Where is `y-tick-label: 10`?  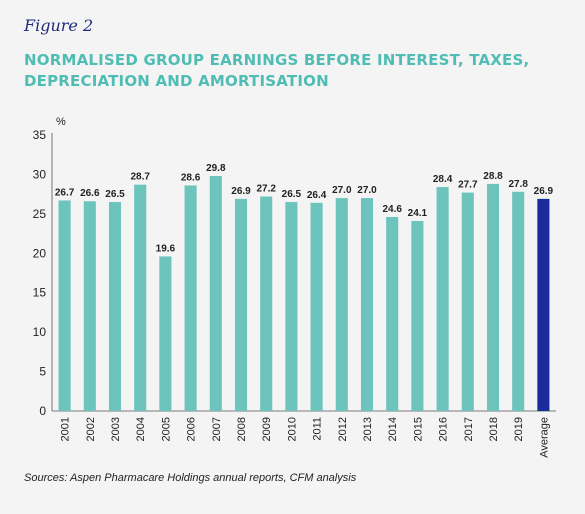
y-tick-label: 10 is located at coordinates (40, 332).